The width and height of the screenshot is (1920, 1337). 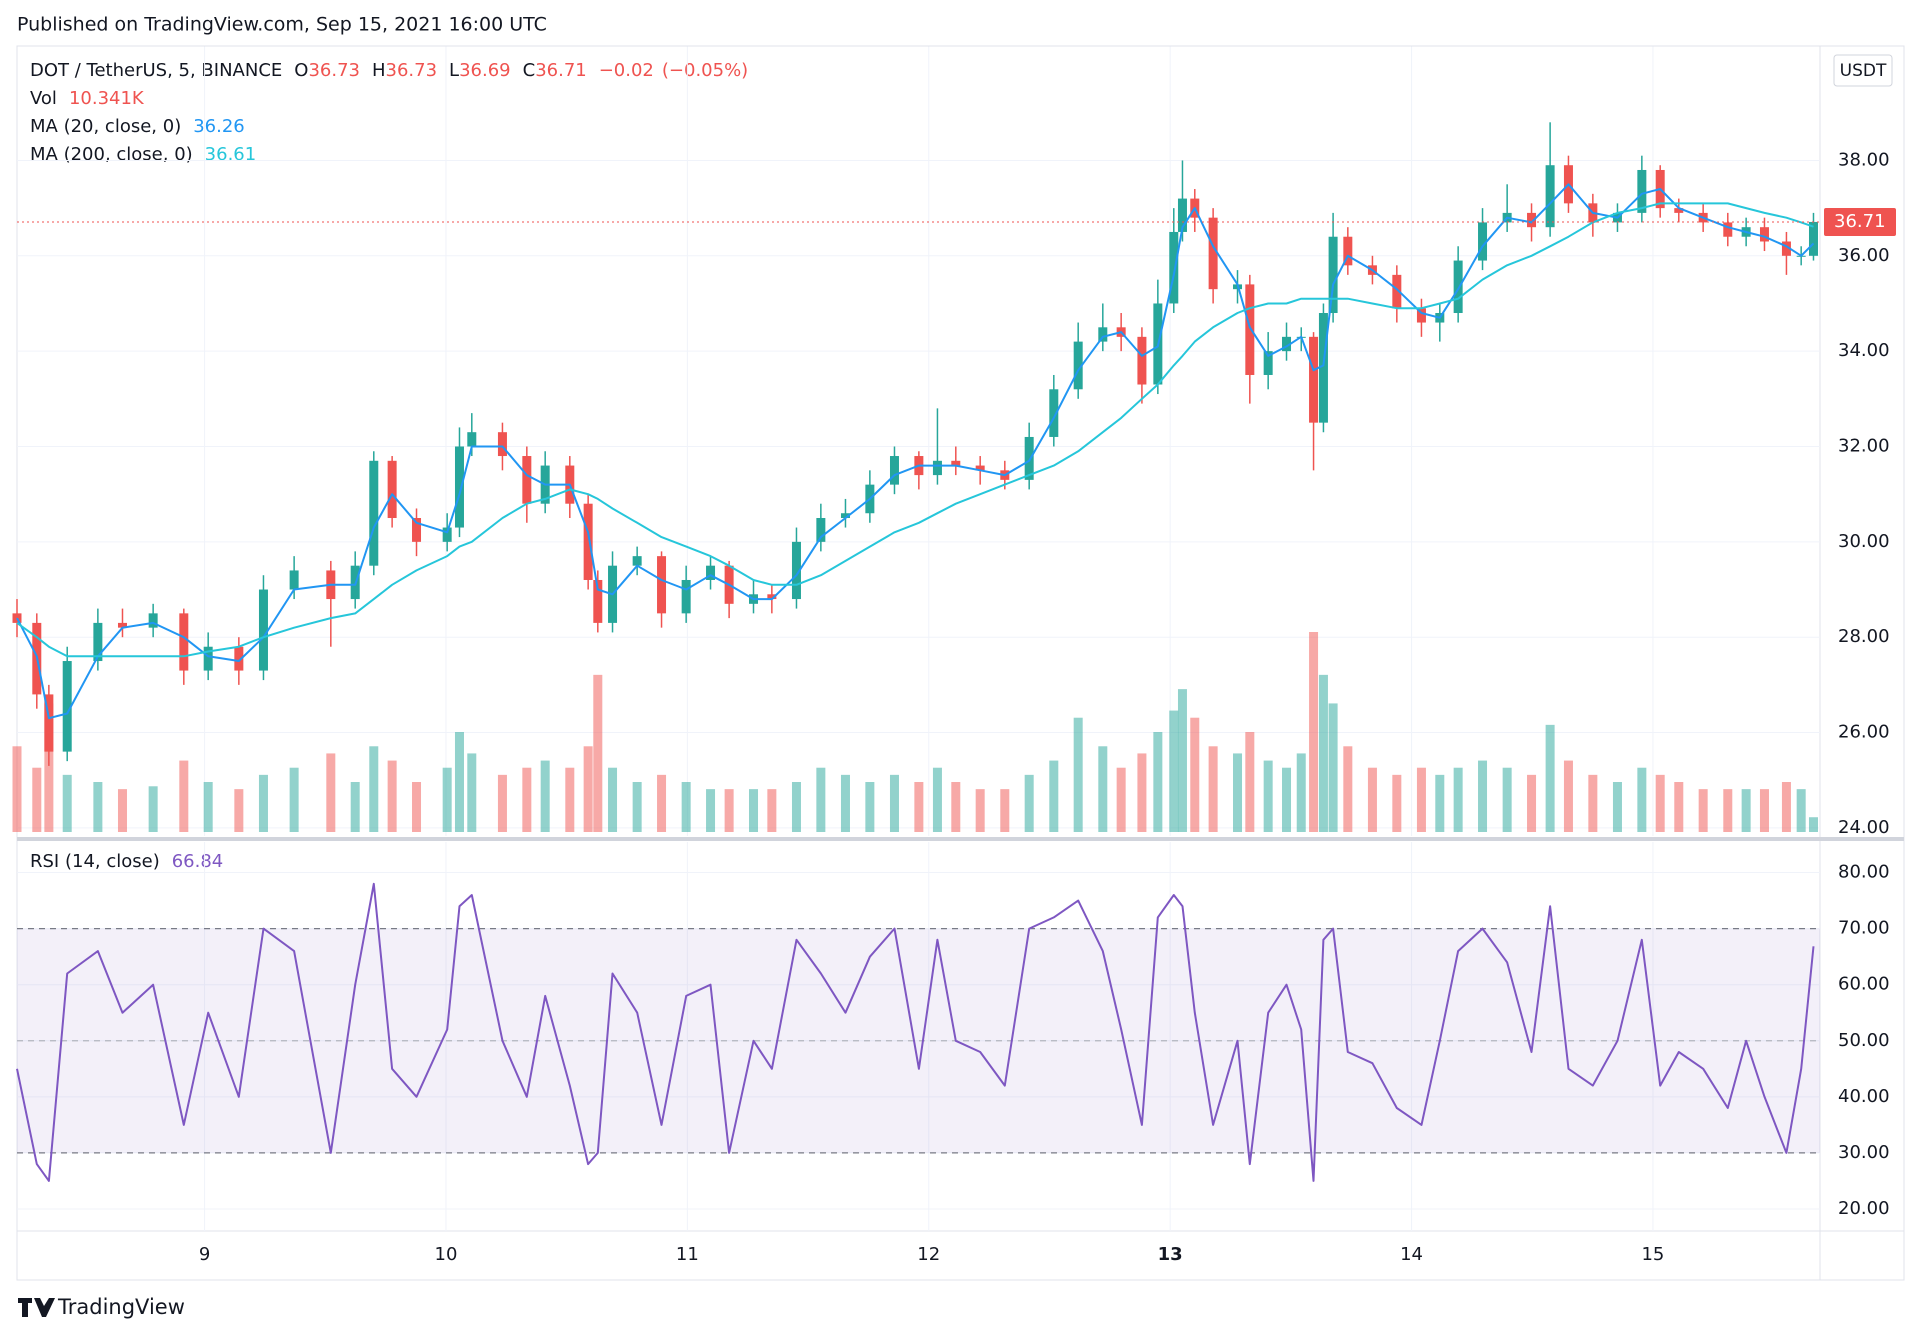 I want to click on y-tick-label: 60.00, so click(x=1864, y=984).